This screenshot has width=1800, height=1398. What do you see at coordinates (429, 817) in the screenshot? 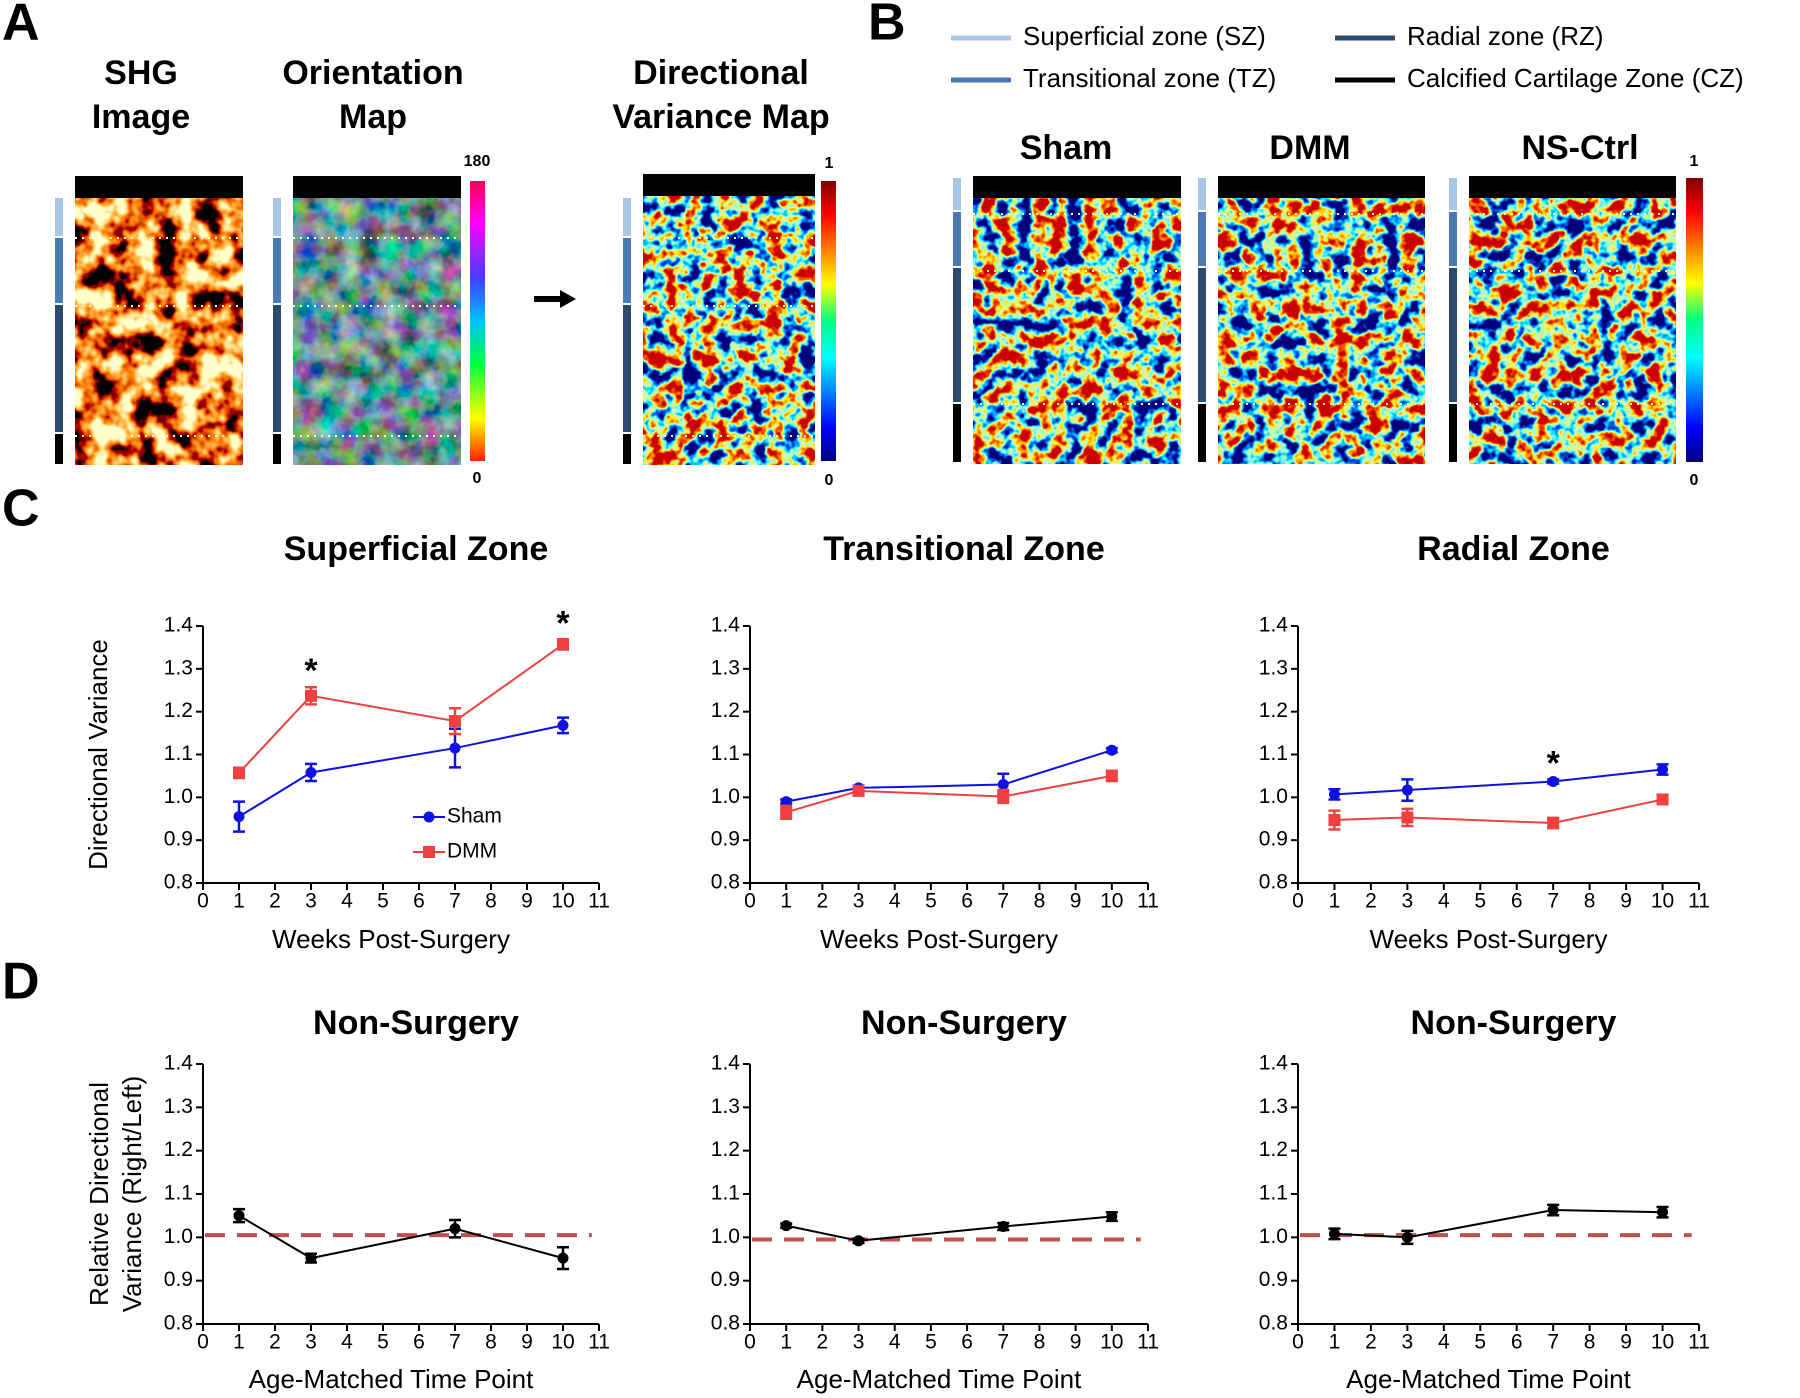
I see `legend-marker` at bounding box center [429, 817].